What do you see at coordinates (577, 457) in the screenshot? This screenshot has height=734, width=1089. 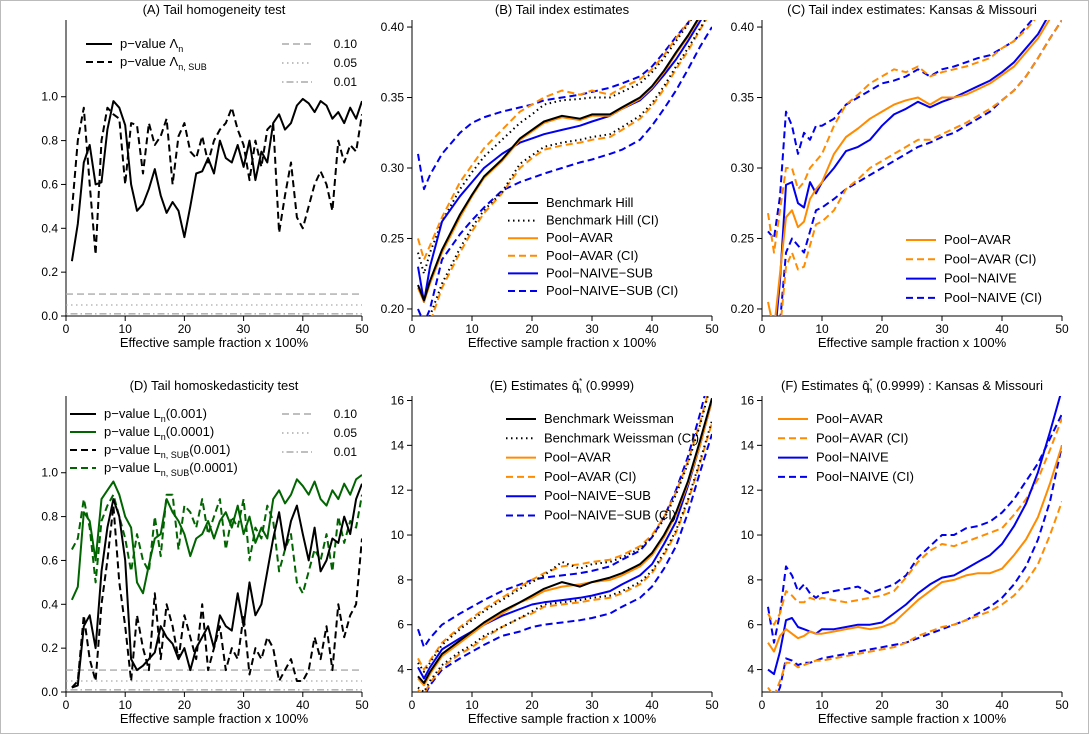 I see `legend-label: Pool−AVAR` at bounding box center [577, 457].